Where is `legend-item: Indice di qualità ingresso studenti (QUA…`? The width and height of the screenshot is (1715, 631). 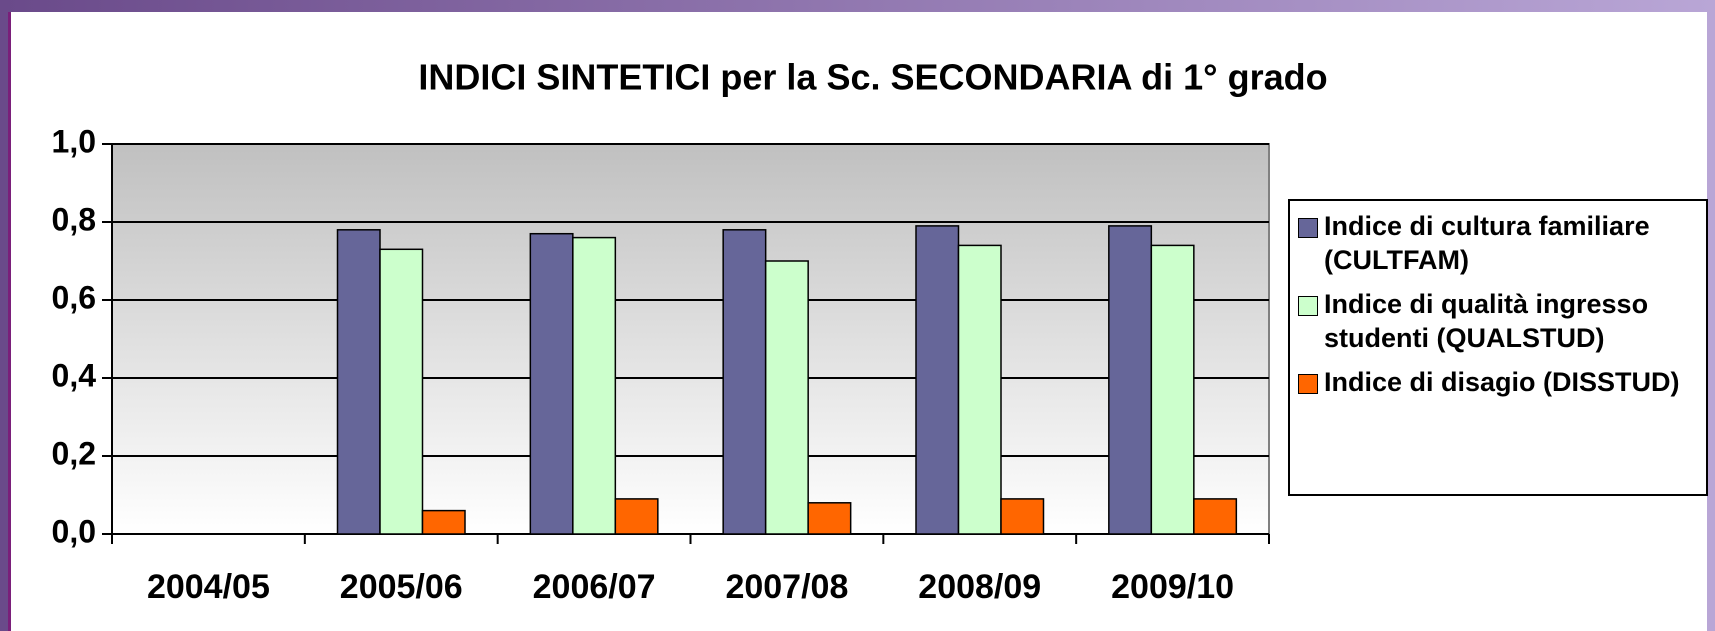
legend-item: Indice di qualità ingresso studenti (QUA… is located at coordinates (1498, 321).